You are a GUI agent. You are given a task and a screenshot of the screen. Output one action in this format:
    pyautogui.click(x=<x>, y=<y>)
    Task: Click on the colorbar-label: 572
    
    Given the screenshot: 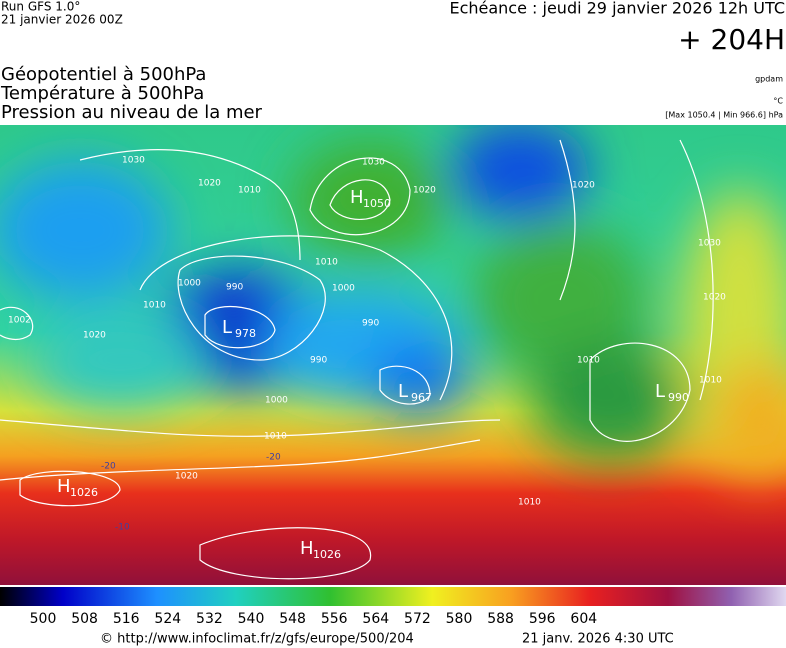 What is the action you would take?
    pyautogui.click(x=417, y=619)
    